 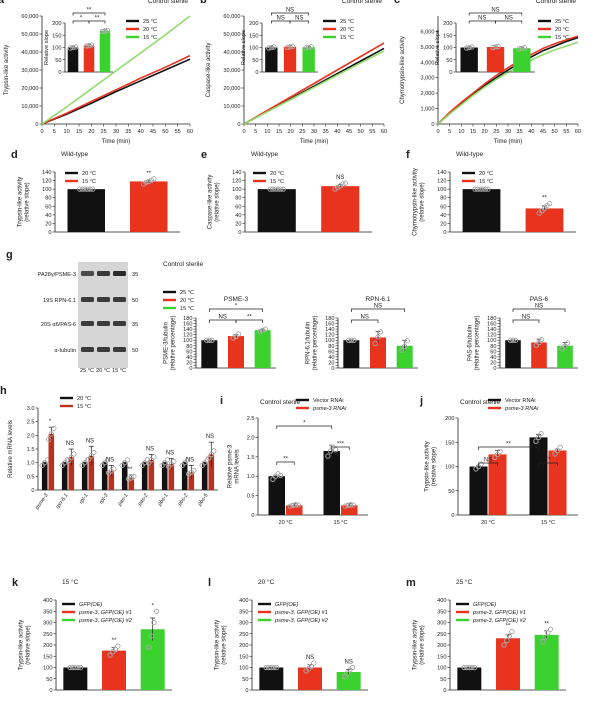 What do you see at coordinates (238, 207) in the screenshot?
I see `y-tick-label: 60` at bounding box center [238, 207].